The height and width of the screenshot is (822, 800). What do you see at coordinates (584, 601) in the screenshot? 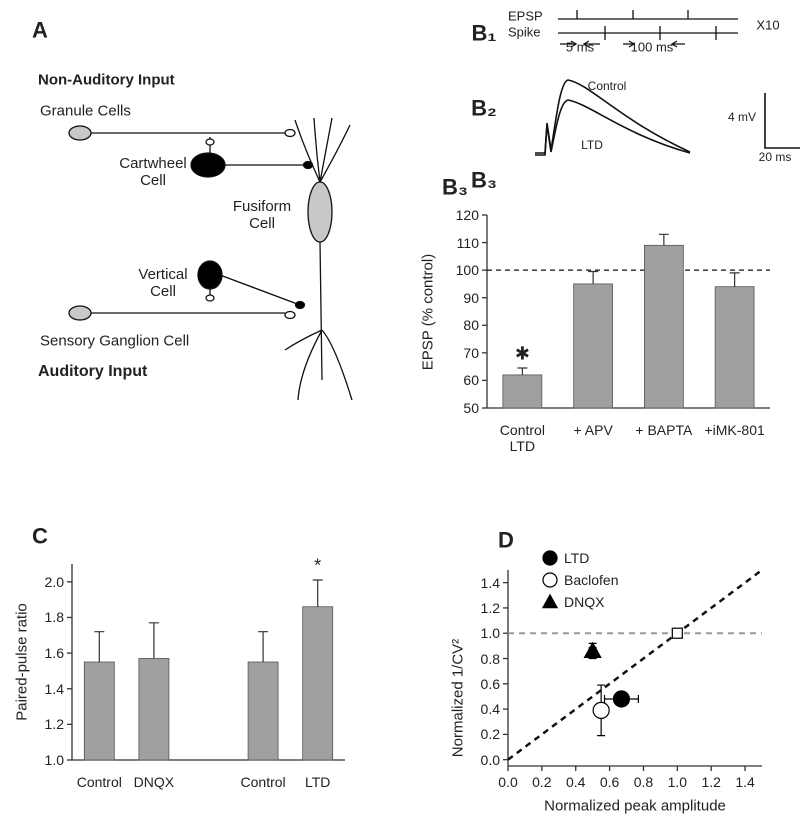
I see `legend-label: DNQX` at bounding box center [584, 601].